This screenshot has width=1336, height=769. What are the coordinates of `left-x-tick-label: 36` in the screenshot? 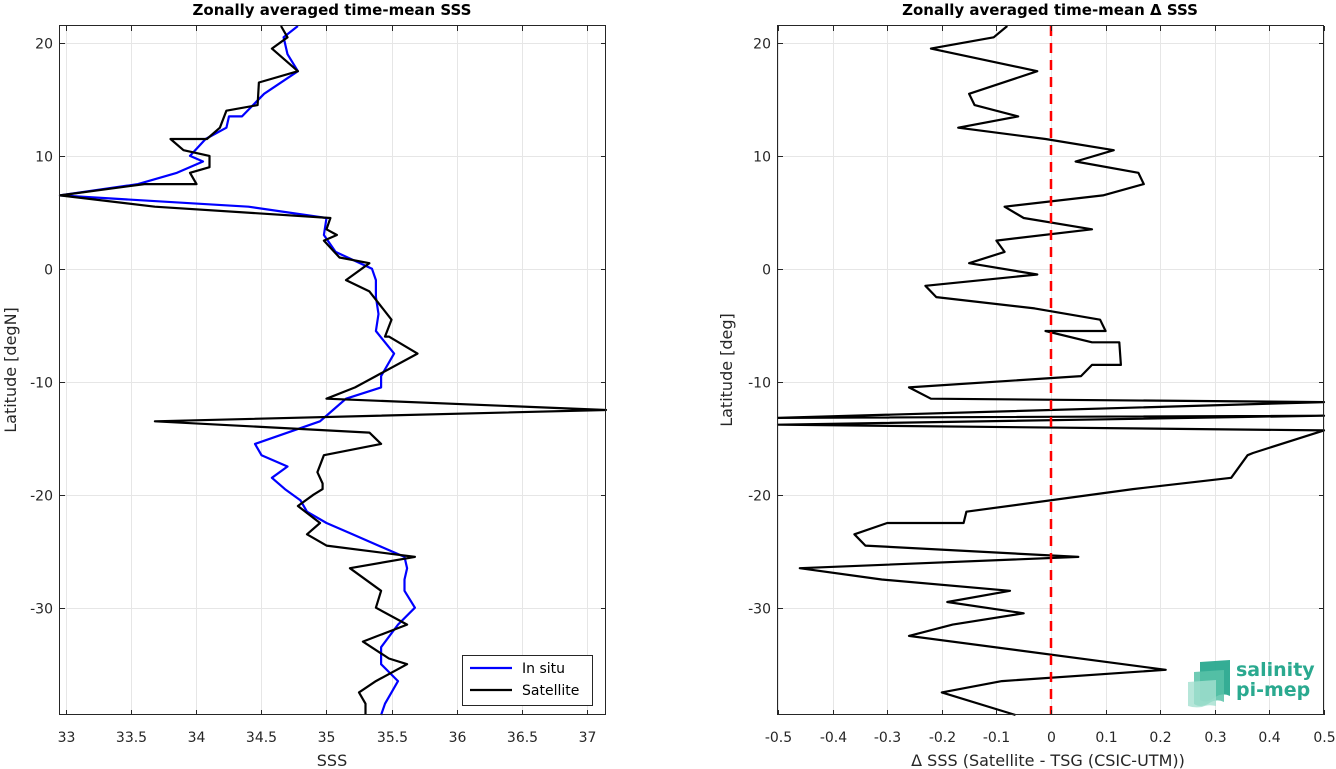 It's located at (458, 738).